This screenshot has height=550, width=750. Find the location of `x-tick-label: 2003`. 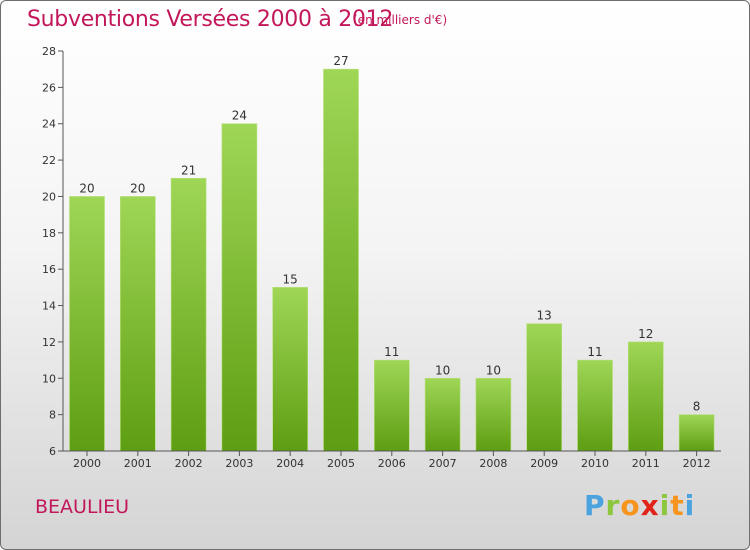

x-tick-label: 2003 is located at coordinates (239, 463).